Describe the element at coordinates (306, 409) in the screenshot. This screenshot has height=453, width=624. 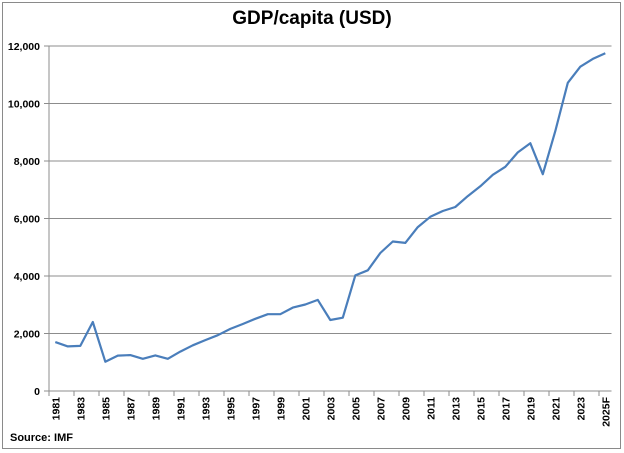
I see `x-tick-label: 2001` at that location.